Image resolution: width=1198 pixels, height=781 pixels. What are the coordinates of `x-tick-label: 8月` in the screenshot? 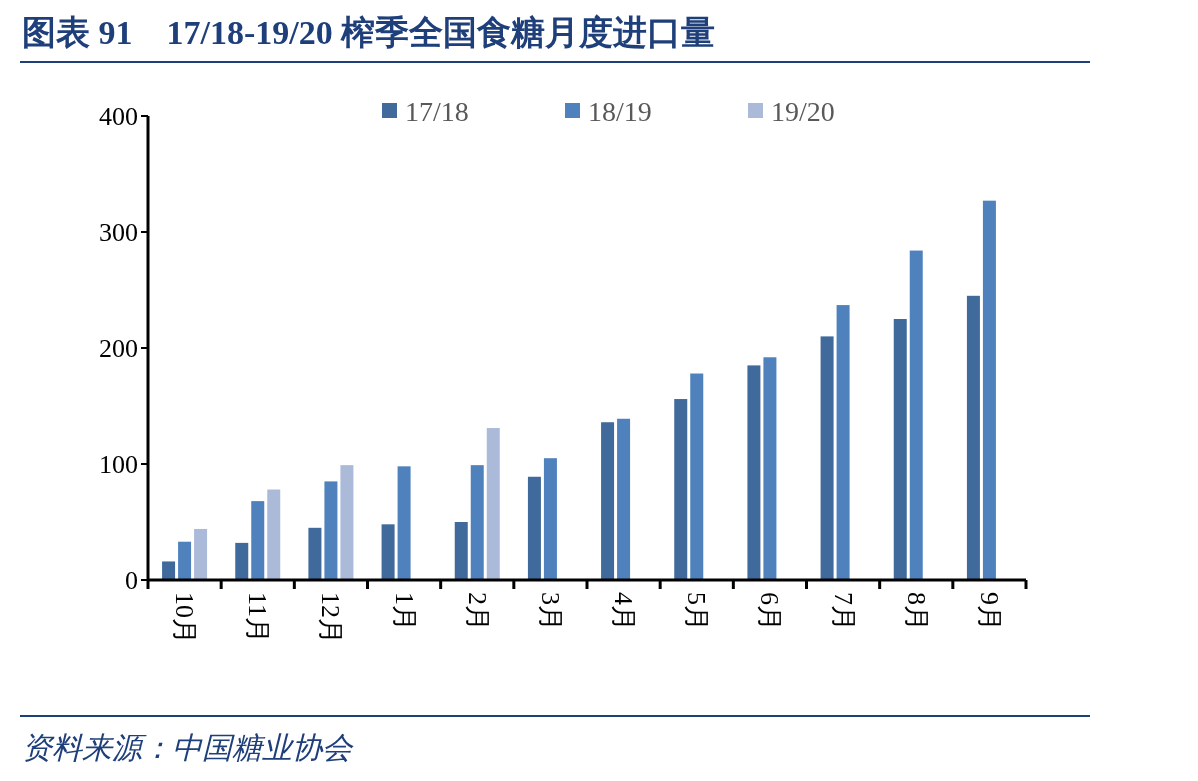 It's located at (916, 611).